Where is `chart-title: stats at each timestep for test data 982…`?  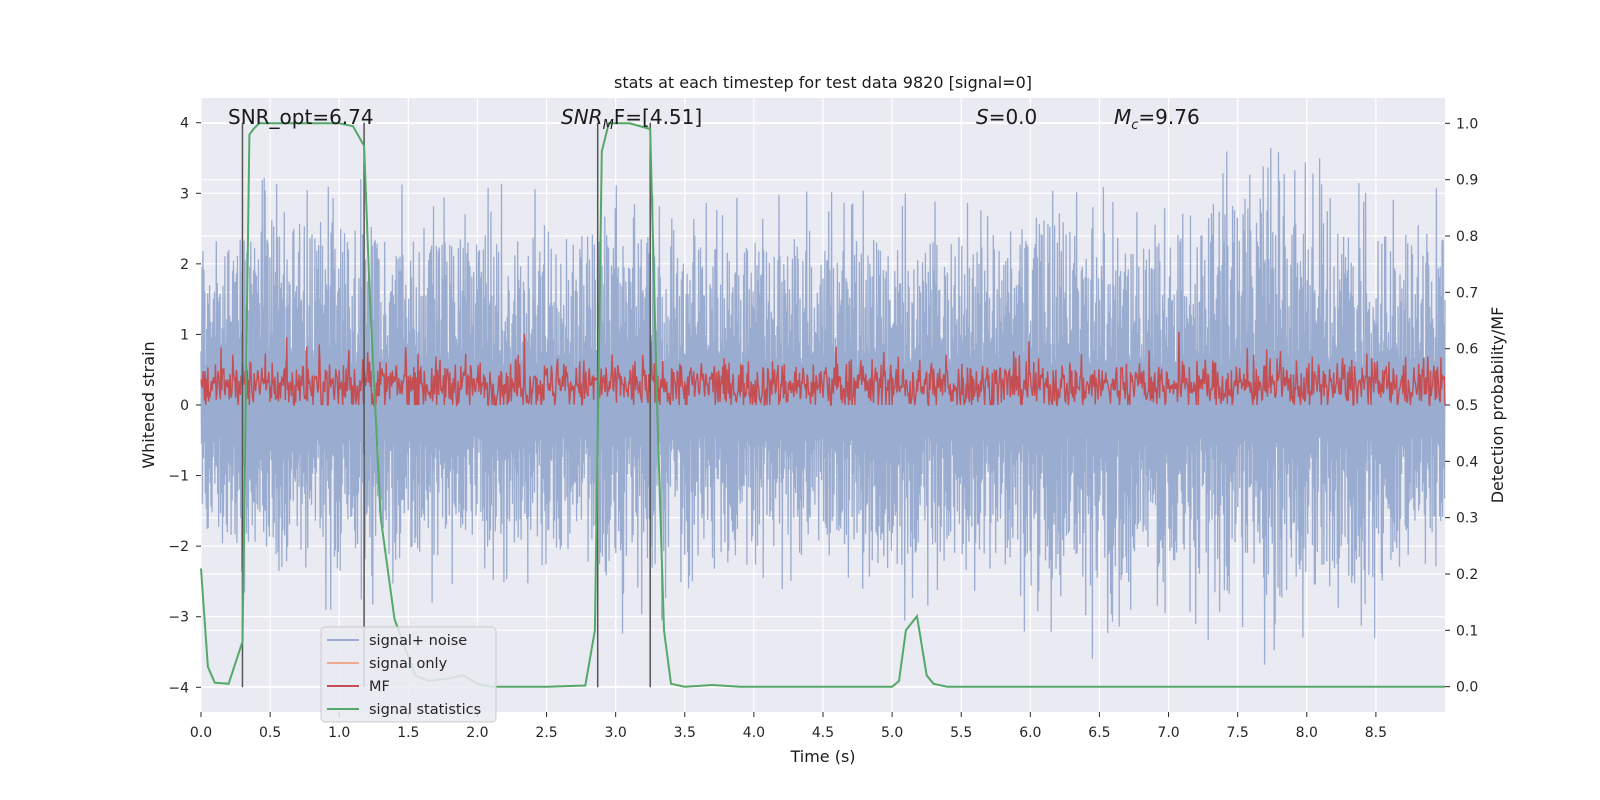
chart-title: stats at each timestep for test data 982… is located at coordinates (823, 82).